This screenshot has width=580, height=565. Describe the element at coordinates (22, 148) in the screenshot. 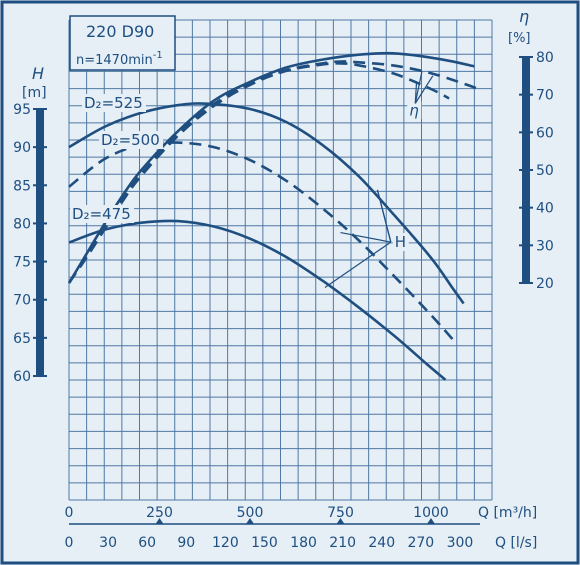

I see `left-axis-tick-label: 90` at that location.